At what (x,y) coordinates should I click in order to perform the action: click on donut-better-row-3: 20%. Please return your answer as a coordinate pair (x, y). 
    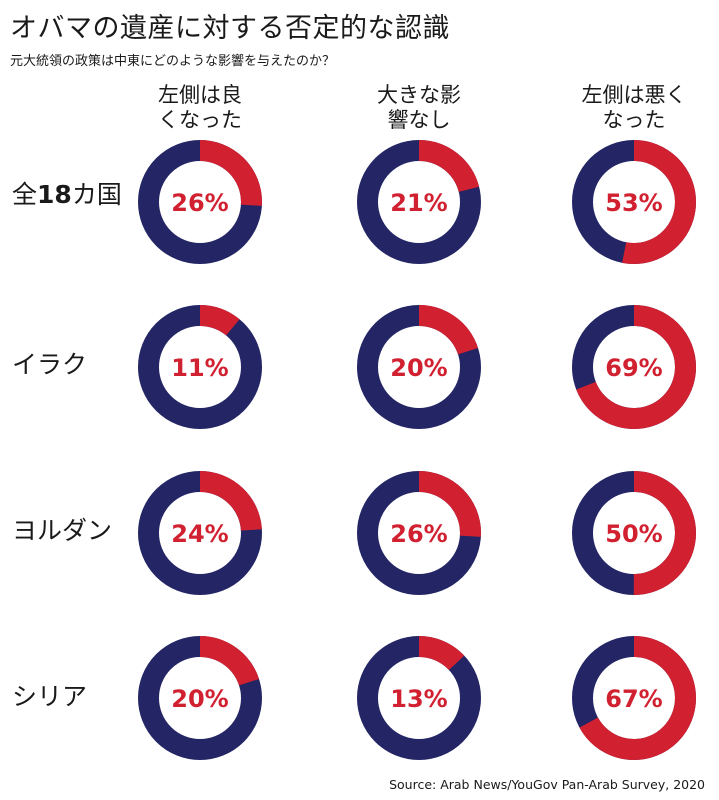
    Looking at the image, I should click on (200, 698).